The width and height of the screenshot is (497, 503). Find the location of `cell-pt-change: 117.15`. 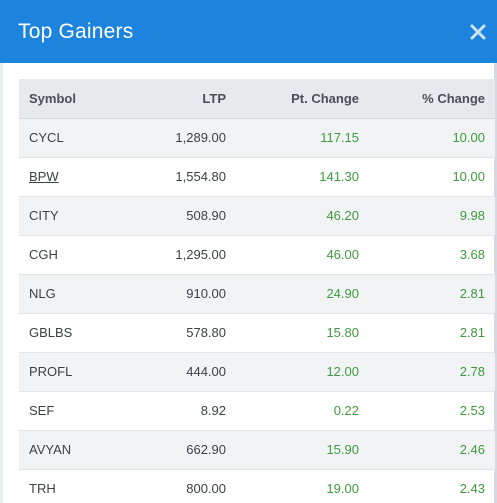

cell-pt-change: 117.15 is located at coordinates (339, 137).